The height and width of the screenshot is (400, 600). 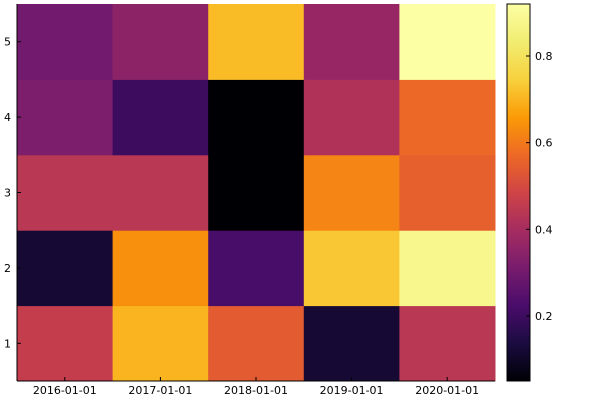 I want to click on x-tick-label: 2019-01-01, so click(x=352, y=390).